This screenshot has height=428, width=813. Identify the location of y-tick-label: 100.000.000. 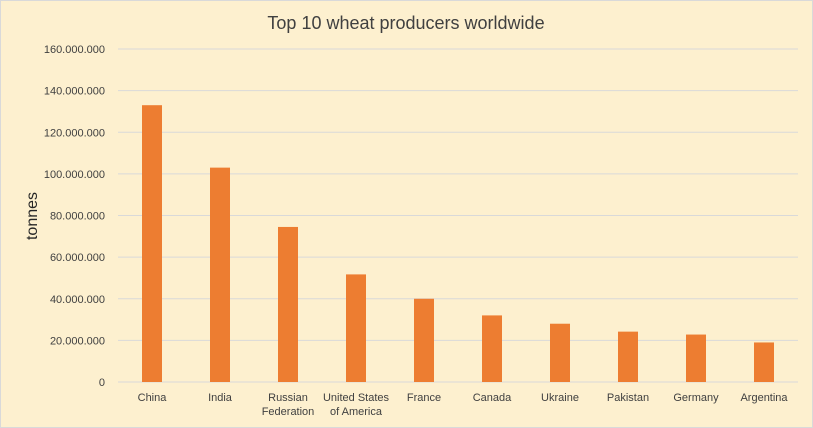
(74, 175).